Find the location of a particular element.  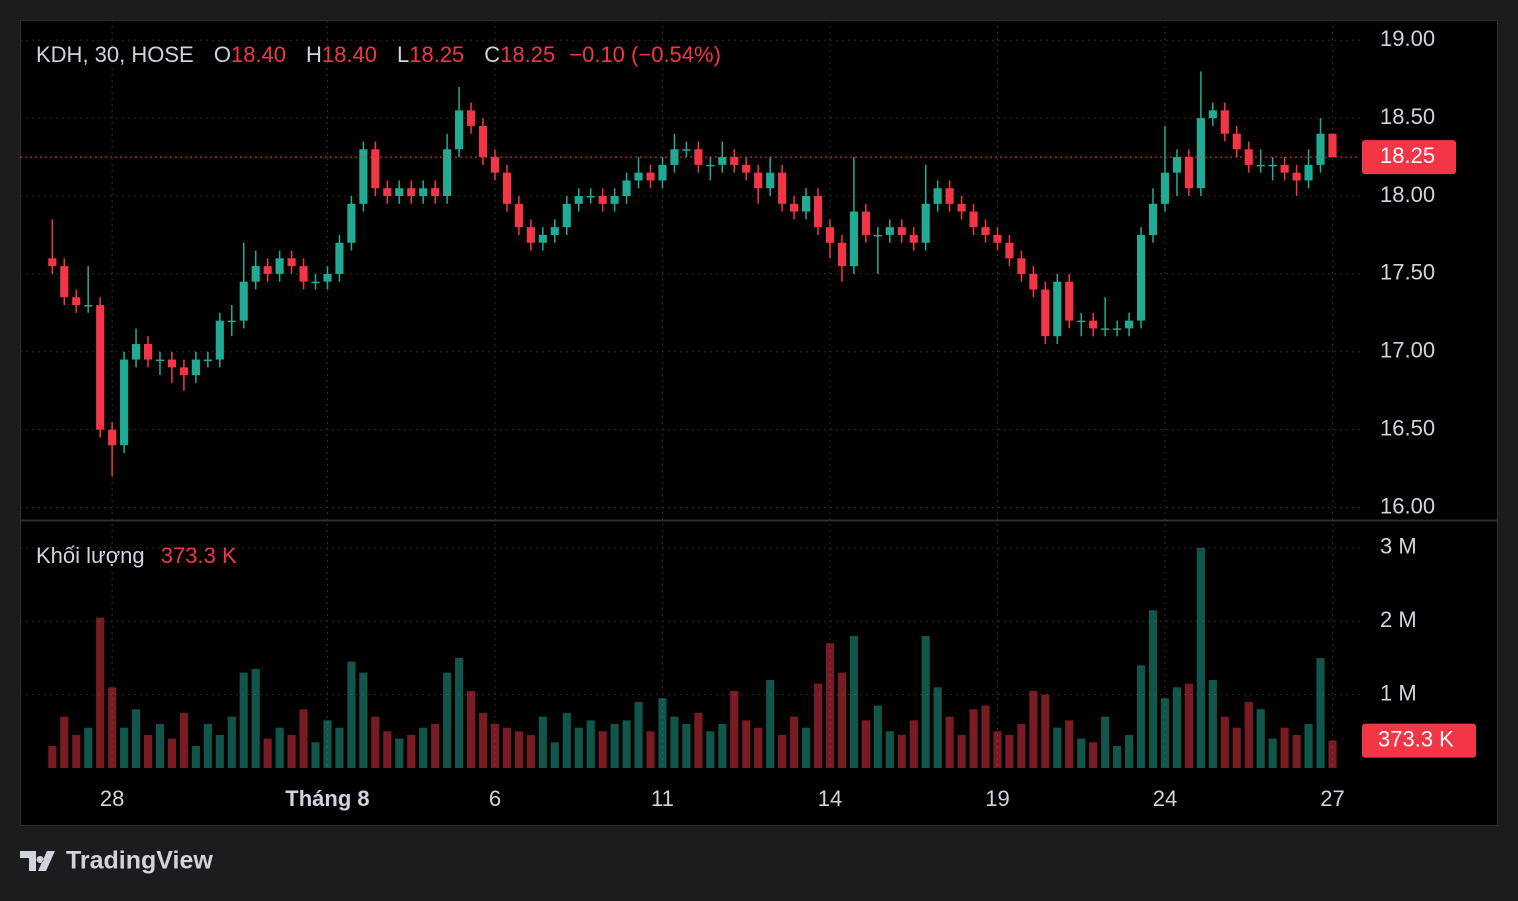

y-tick-label: 19.00 is located at coordinates (1407, 38).